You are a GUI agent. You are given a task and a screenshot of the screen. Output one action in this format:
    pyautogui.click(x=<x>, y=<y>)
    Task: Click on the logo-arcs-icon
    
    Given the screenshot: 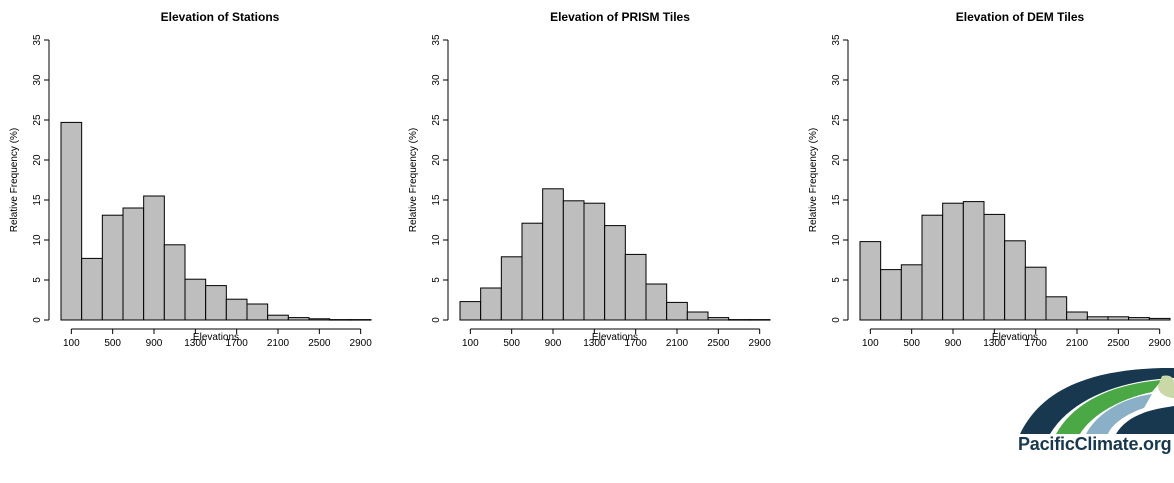 What is the action you would take?
    pyautogui.click(x=1097, y=401)
    